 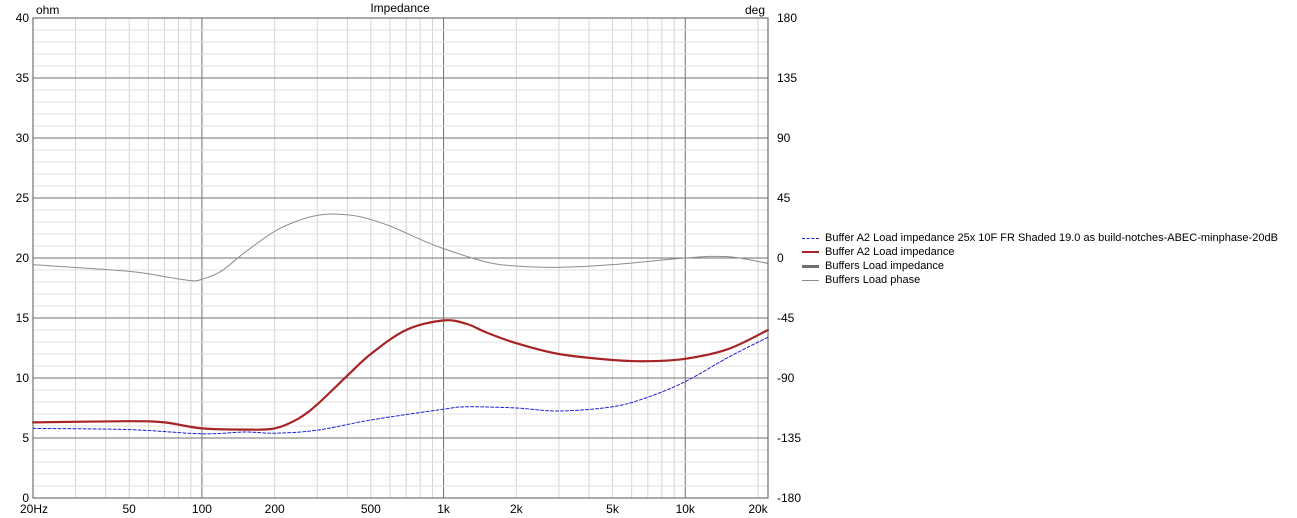 I want to click on y-left-tick-label: 5, so click(x=25, y=438).